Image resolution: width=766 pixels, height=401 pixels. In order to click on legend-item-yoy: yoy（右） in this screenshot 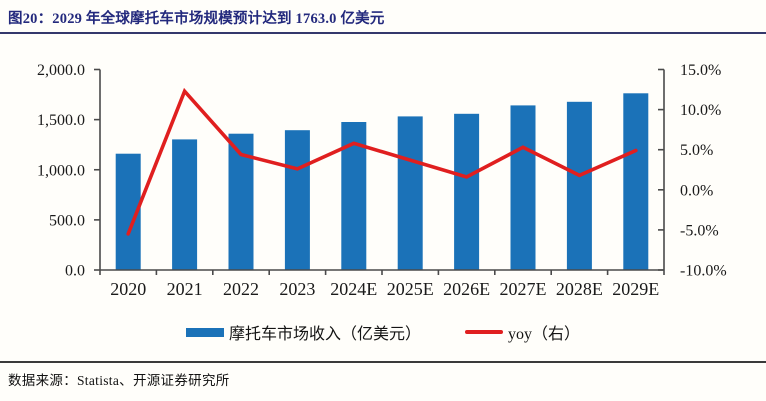, I will do `click(522, 332)`.